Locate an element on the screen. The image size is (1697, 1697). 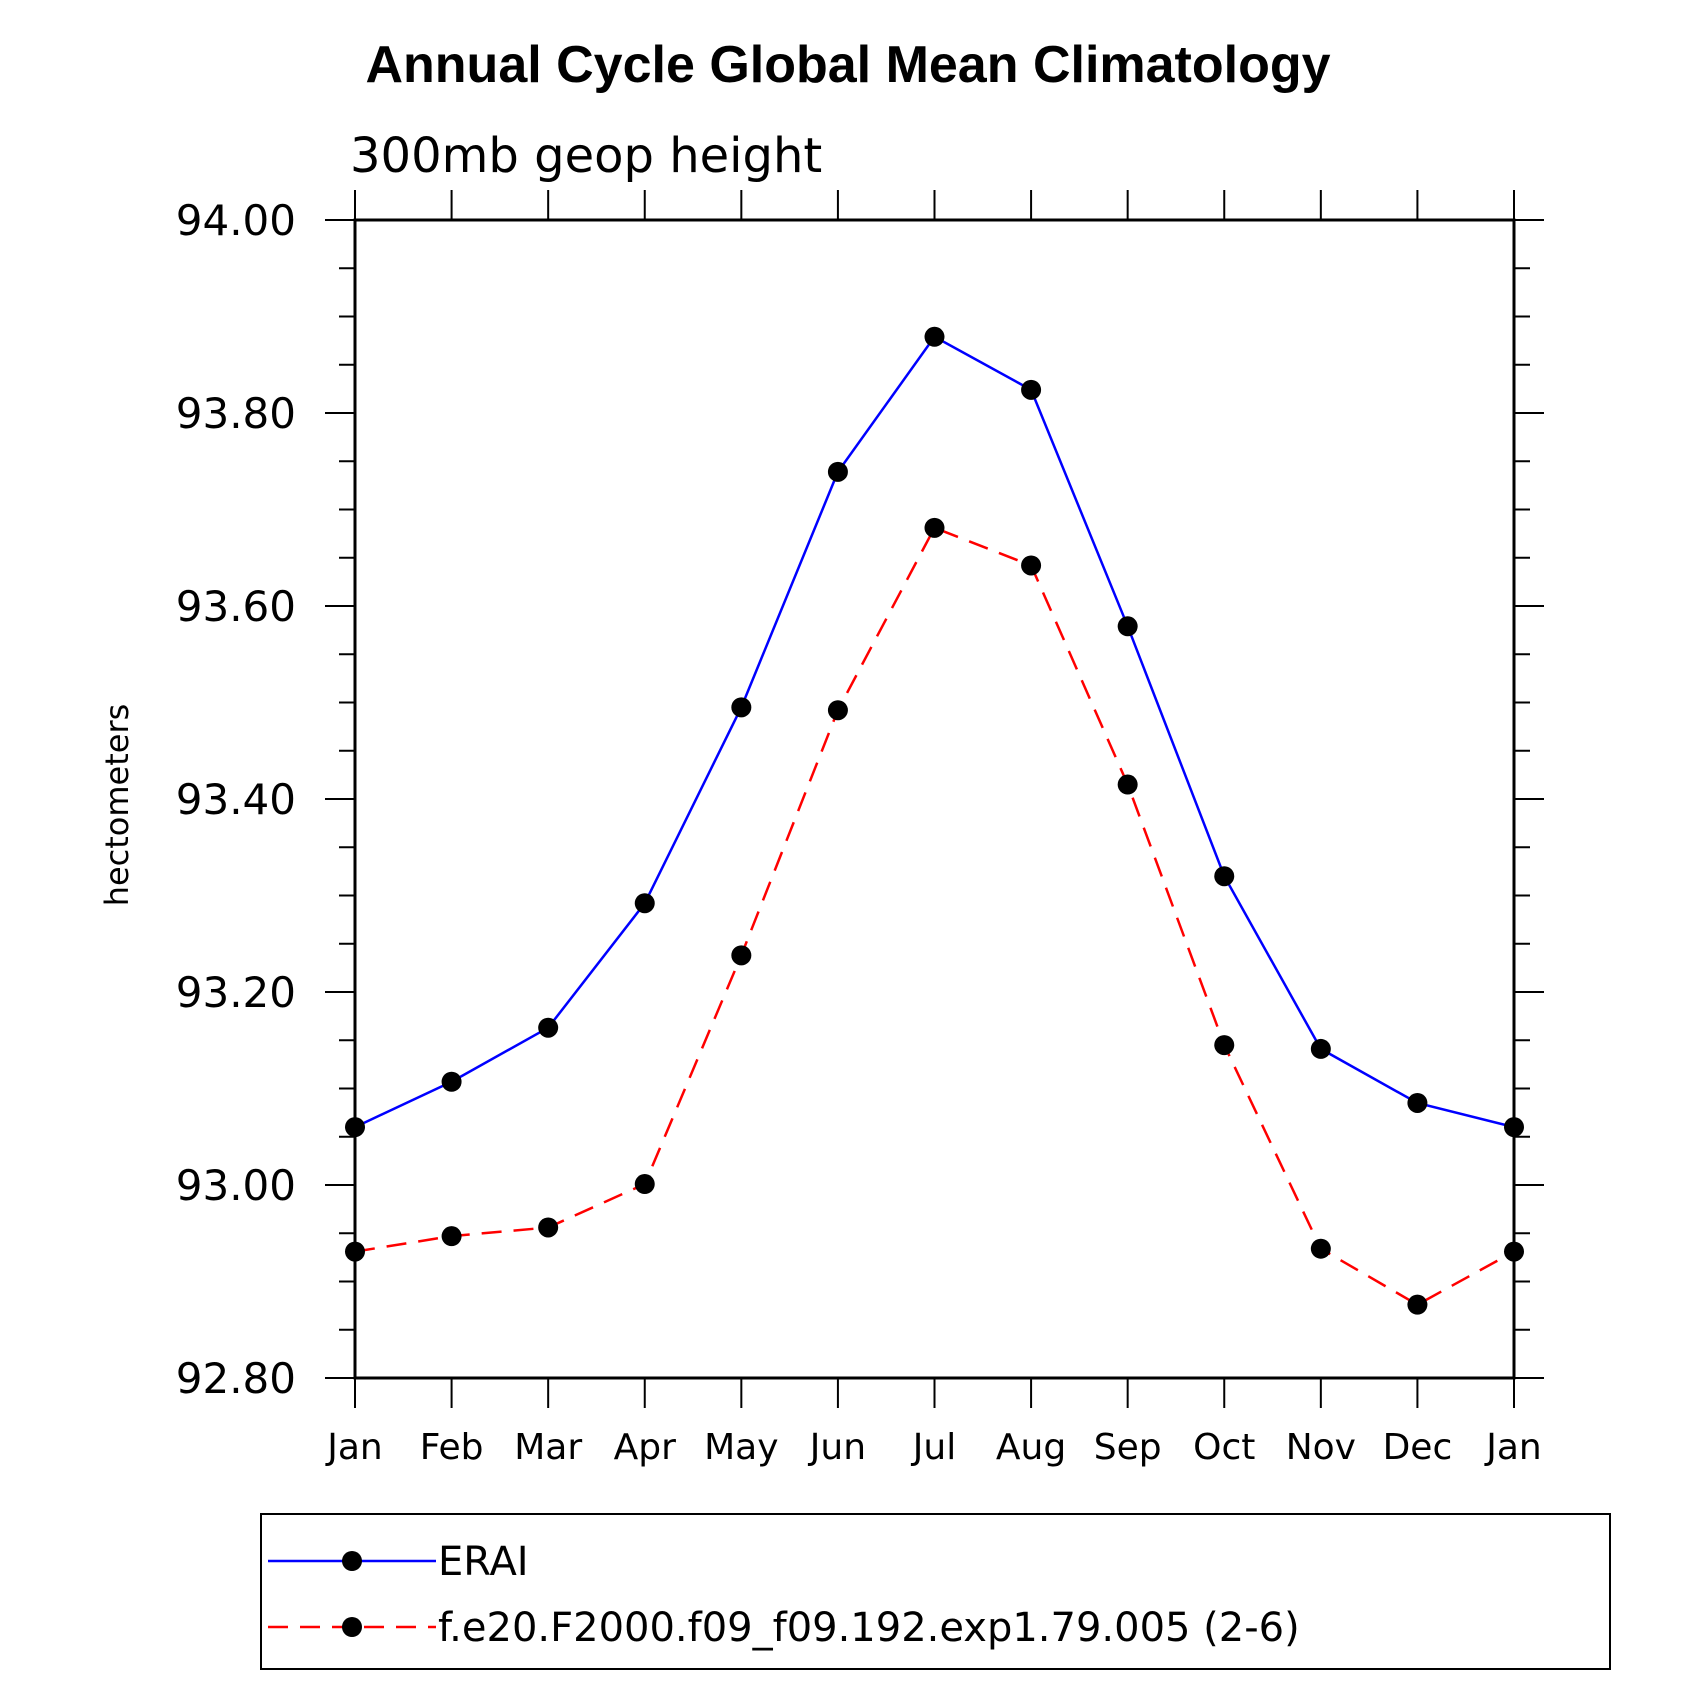
x-tick-label: Nov is located at coordinates (1321, 1447).